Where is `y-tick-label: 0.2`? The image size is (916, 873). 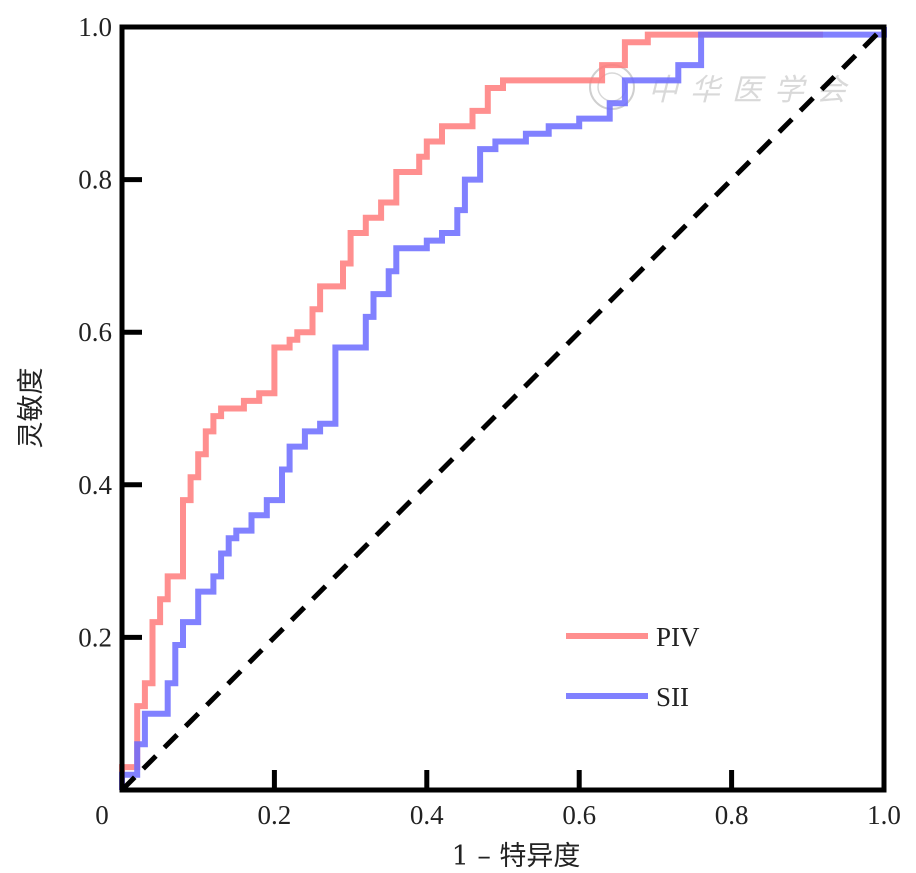
y-tick-label: 0.2 is located at coordinates (95, 637).